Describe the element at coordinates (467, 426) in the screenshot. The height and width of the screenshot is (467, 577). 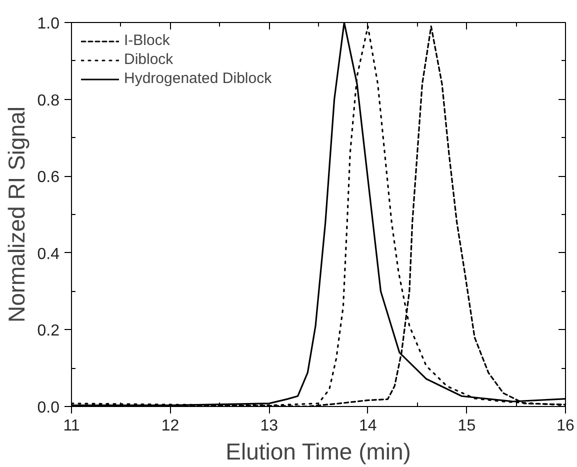
I see `x-tick-label: 15` at that location.